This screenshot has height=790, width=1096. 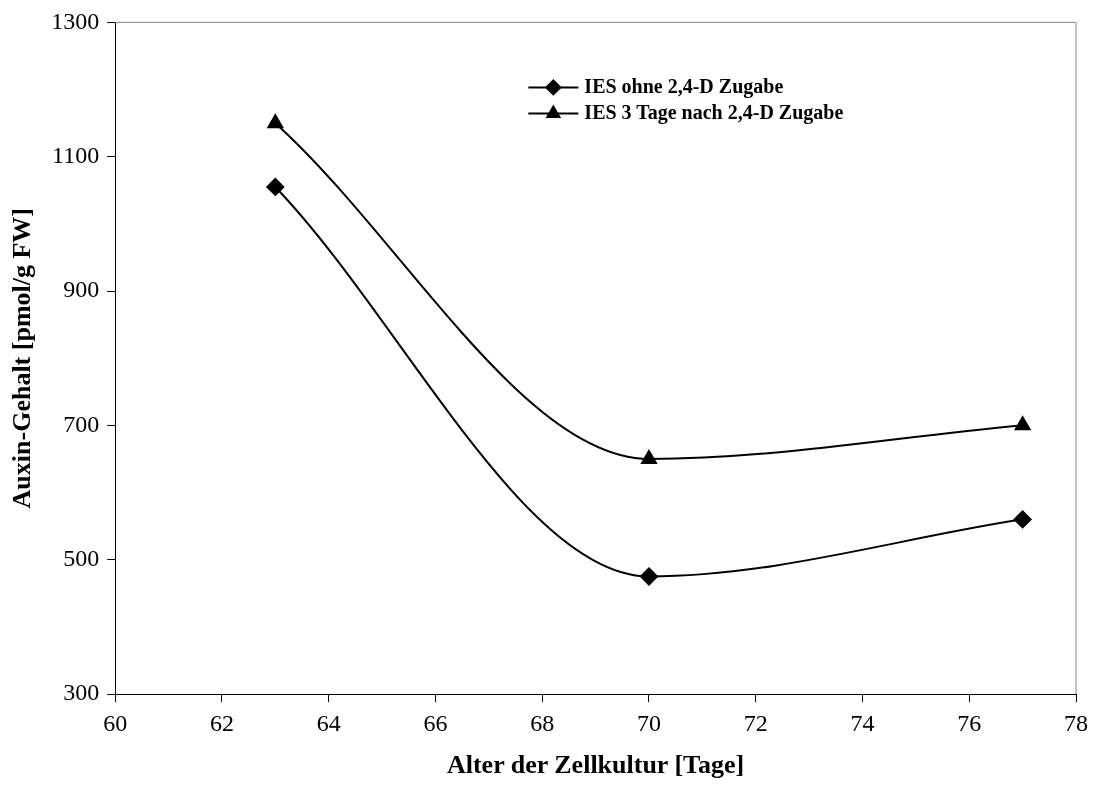 What do you see at coordinates (22, 358) in the screenshot?
I see `y-axis-title: Auxin-Gehalt [pmol/g FW]` at bounding box center [22, 358].